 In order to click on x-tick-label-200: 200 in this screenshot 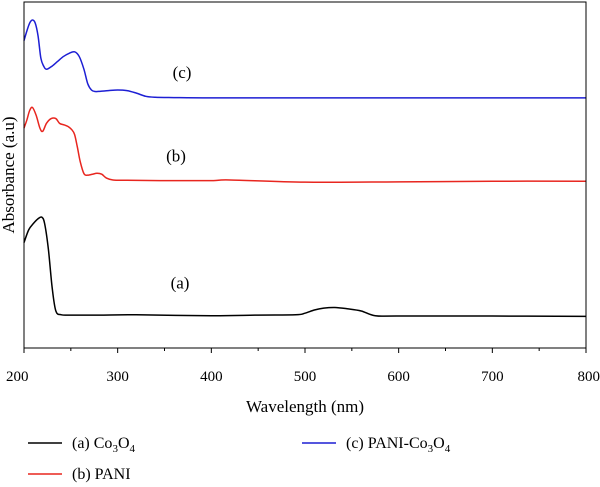, I will do `click(17, 377)`.